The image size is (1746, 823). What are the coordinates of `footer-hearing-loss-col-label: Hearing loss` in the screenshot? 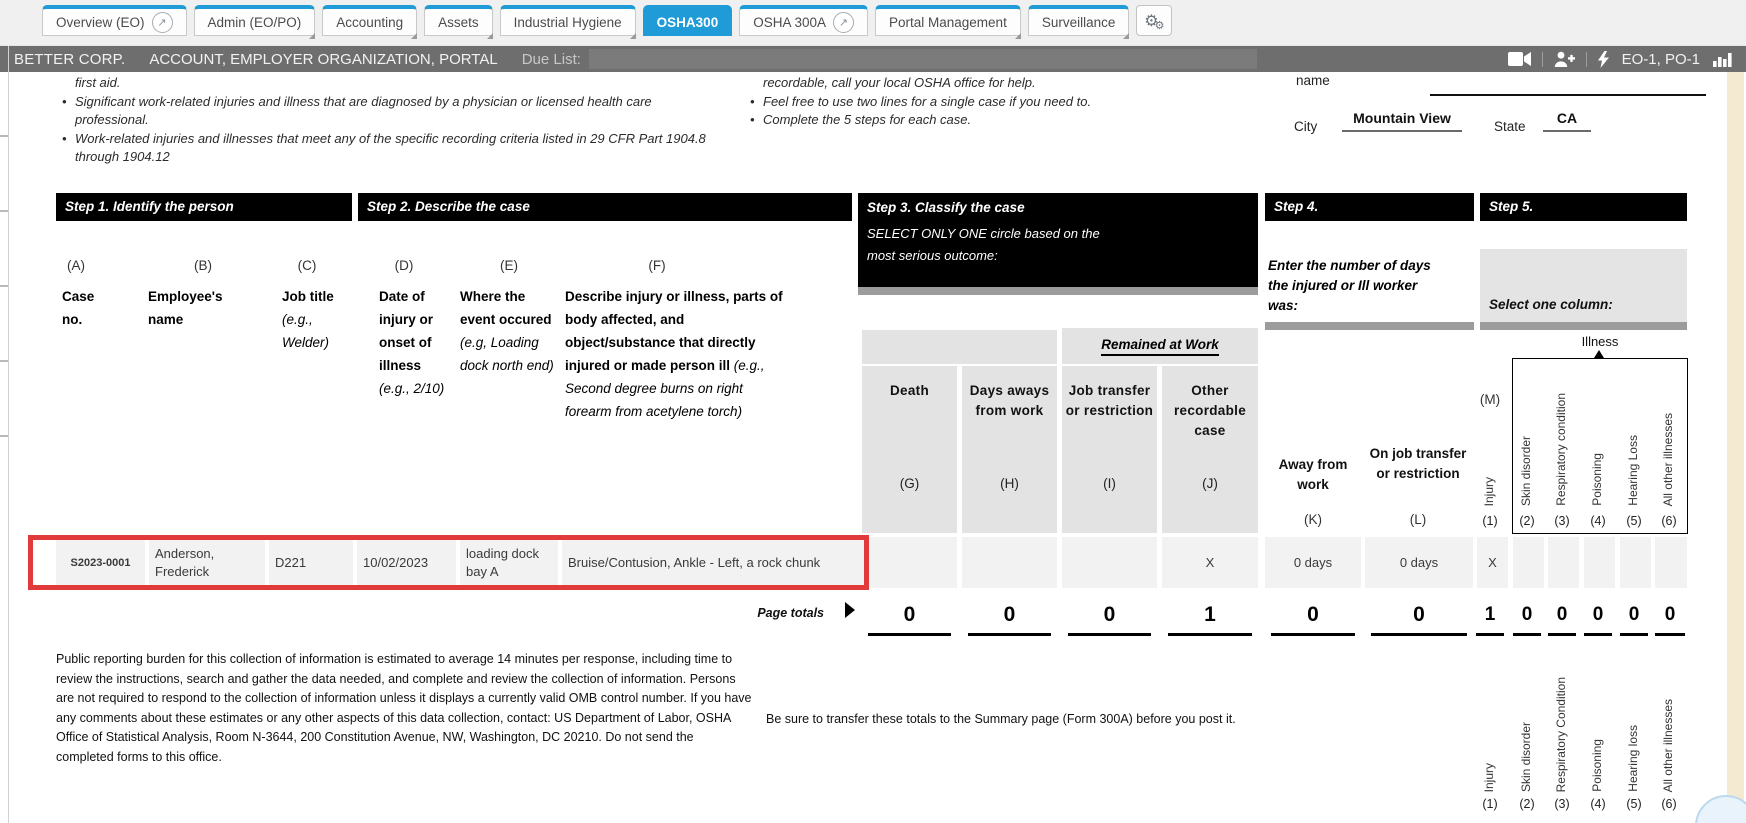 It's located at (1633, 758).